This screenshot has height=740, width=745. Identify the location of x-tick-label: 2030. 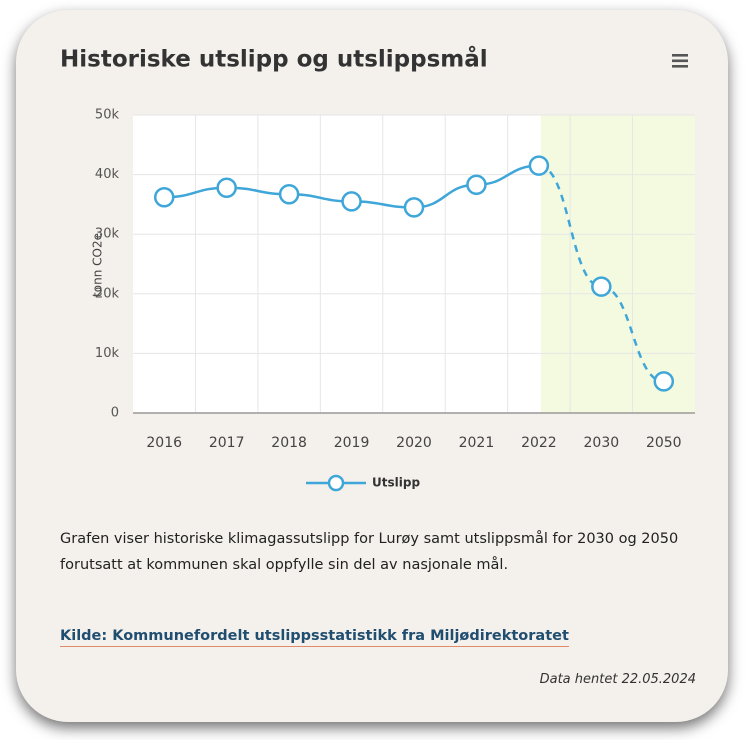
(602, 443).